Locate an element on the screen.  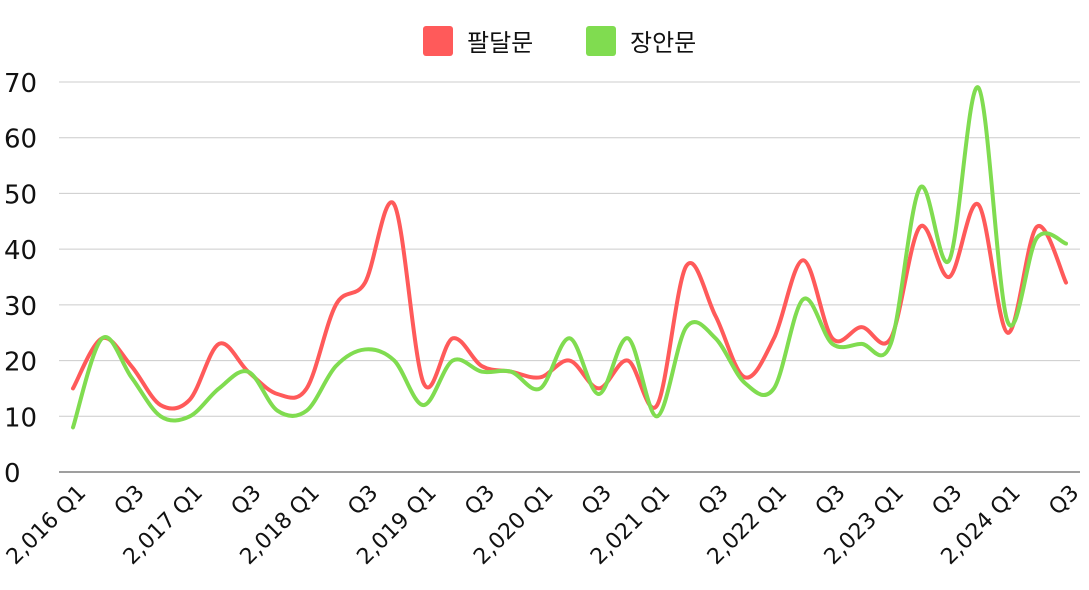
x-tick-label: 2,016 Q1 is located at coordinates (46, 525).